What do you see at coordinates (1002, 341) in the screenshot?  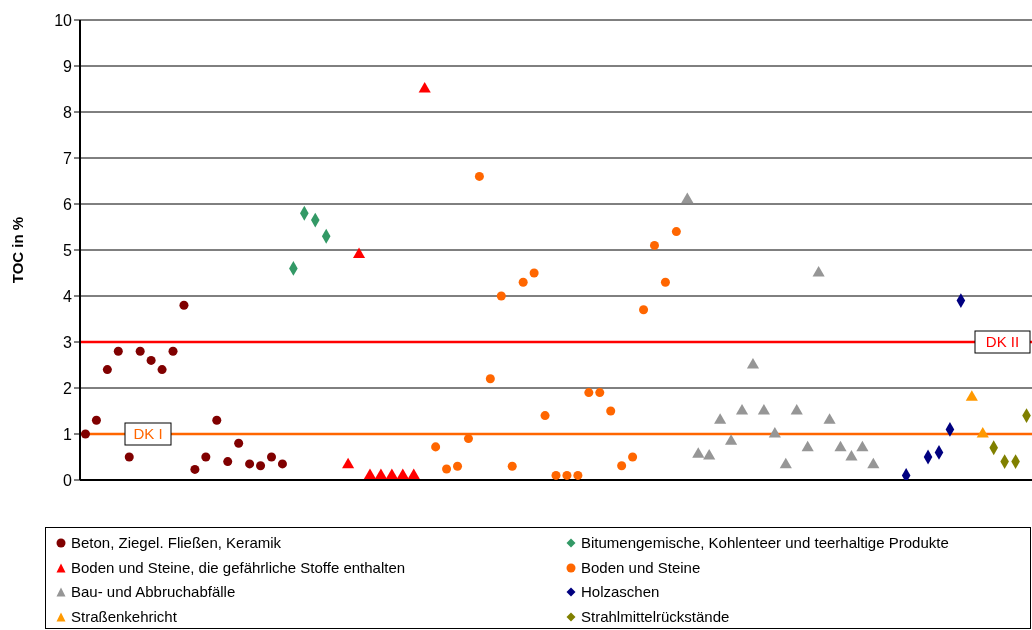 I see `ref-line-label: DK II` at bounding box center [1002, 341].